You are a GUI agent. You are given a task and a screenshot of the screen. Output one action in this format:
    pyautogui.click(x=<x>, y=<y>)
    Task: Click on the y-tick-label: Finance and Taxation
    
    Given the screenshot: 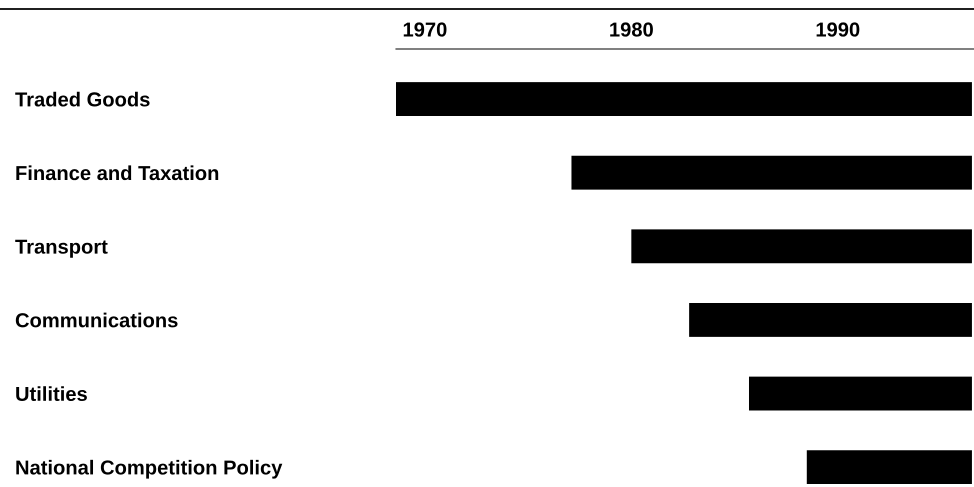 What is the action you would take?
    pyautogui.click(x=117, y=172)
    